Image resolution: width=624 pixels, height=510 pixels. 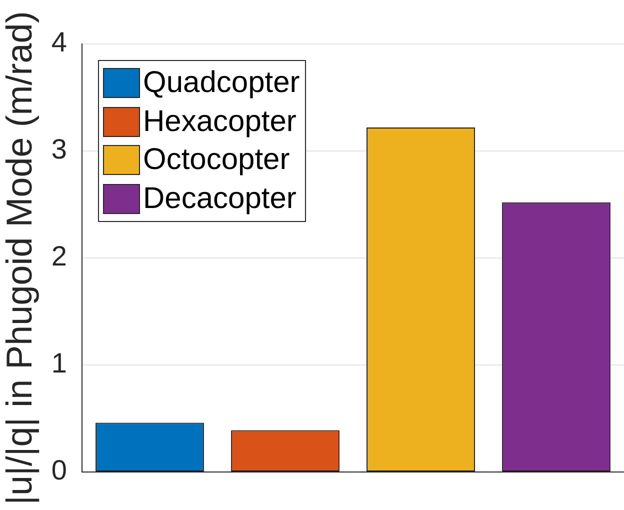 What do you see at coordinates (219, 121) in the screenshot?
I see `legend-label: Hexacopter` at bounding box center [219, 121].